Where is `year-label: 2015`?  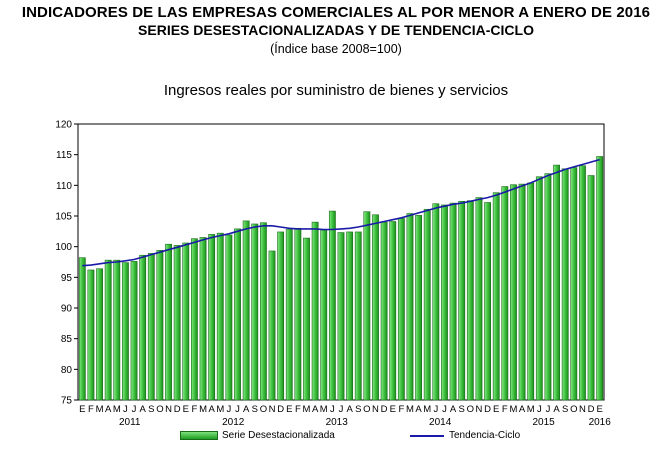 year-label: 2015 is located at coordinates (544, 422).